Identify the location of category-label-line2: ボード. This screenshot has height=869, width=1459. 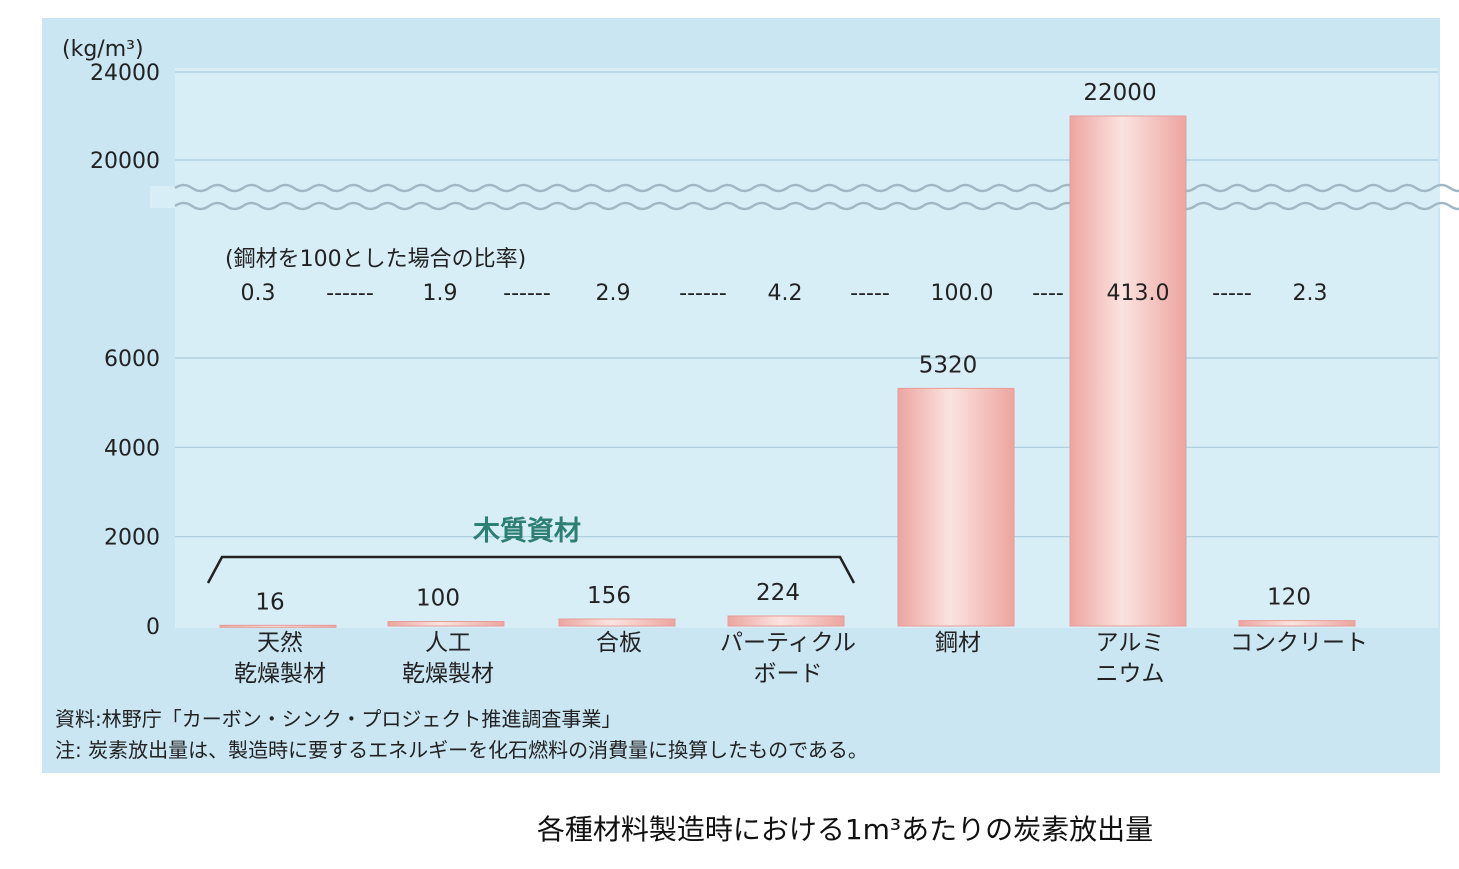
(788, 674).